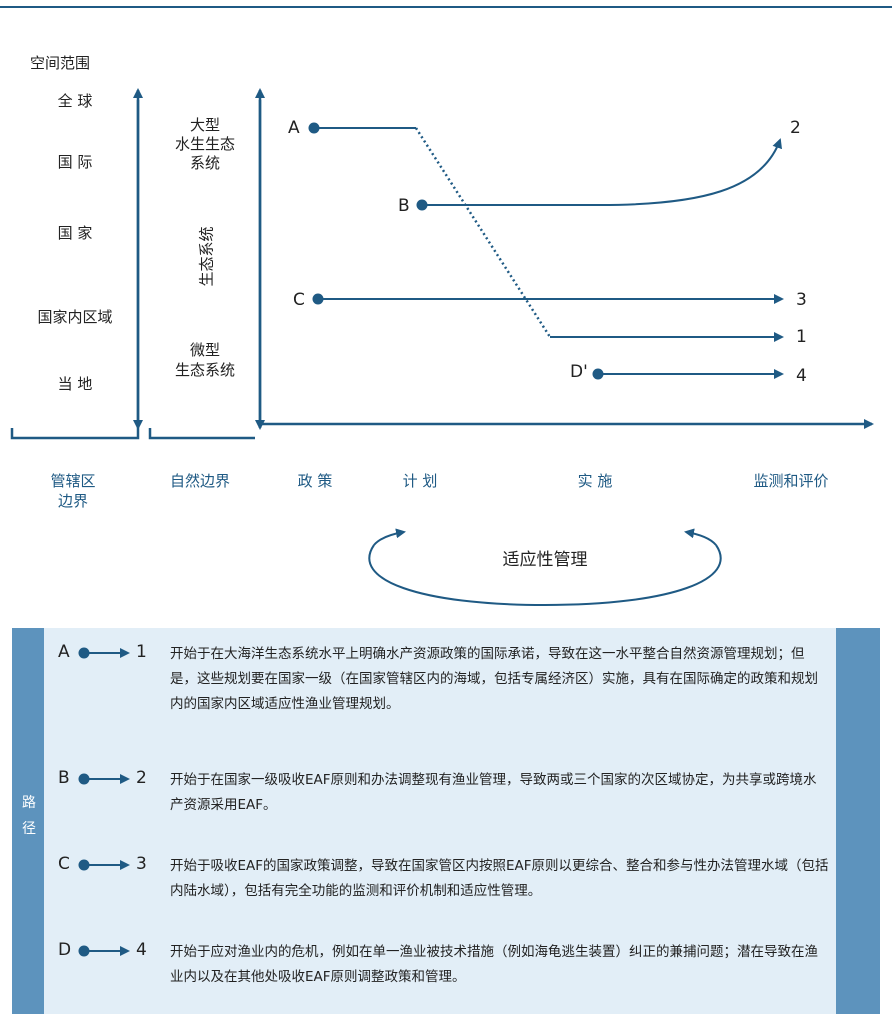  What do you see at coordinates (420, 481) in the screenshot?
I see `label-plan: 计 划` at bounding box center [420, 481].